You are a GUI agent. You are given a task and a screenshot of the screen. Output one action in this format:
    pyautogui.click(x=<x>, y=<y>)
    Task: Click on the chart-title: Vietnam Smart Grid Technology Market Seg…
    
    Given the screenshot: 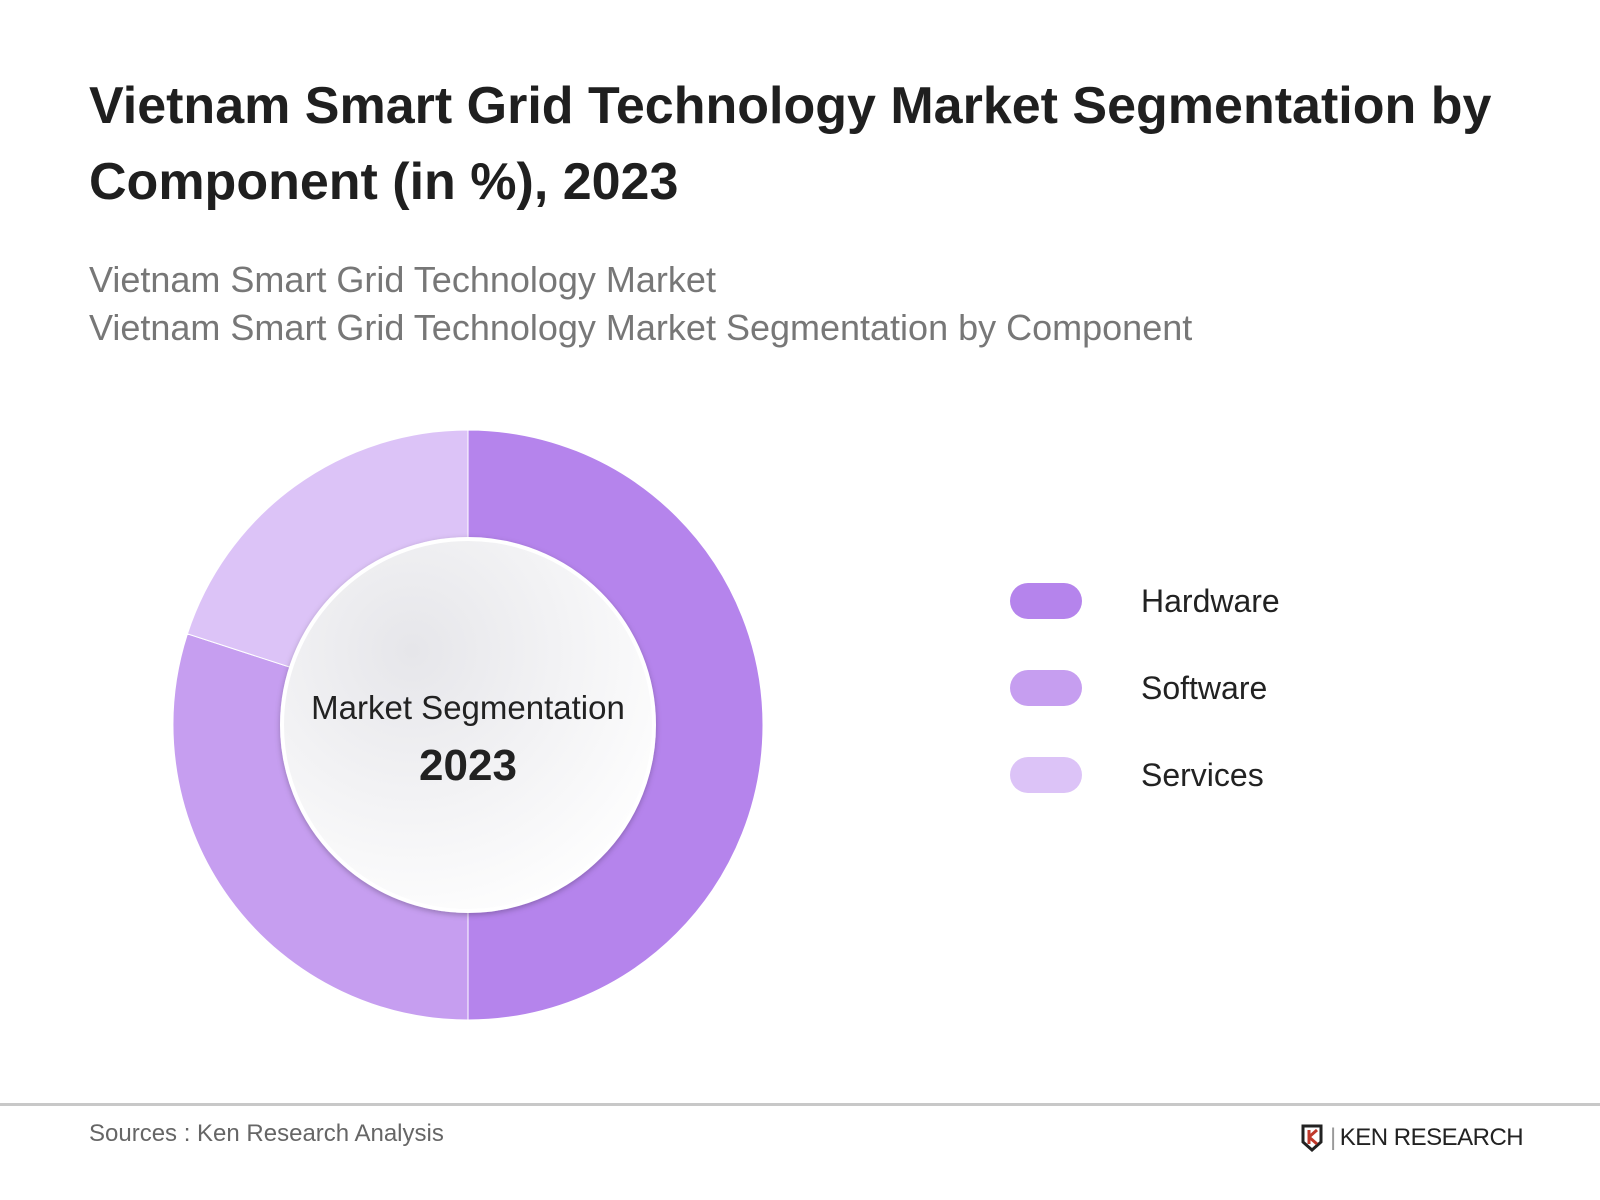 What is the action you would take?
    pyautogui.click(x=790, y=144)
    